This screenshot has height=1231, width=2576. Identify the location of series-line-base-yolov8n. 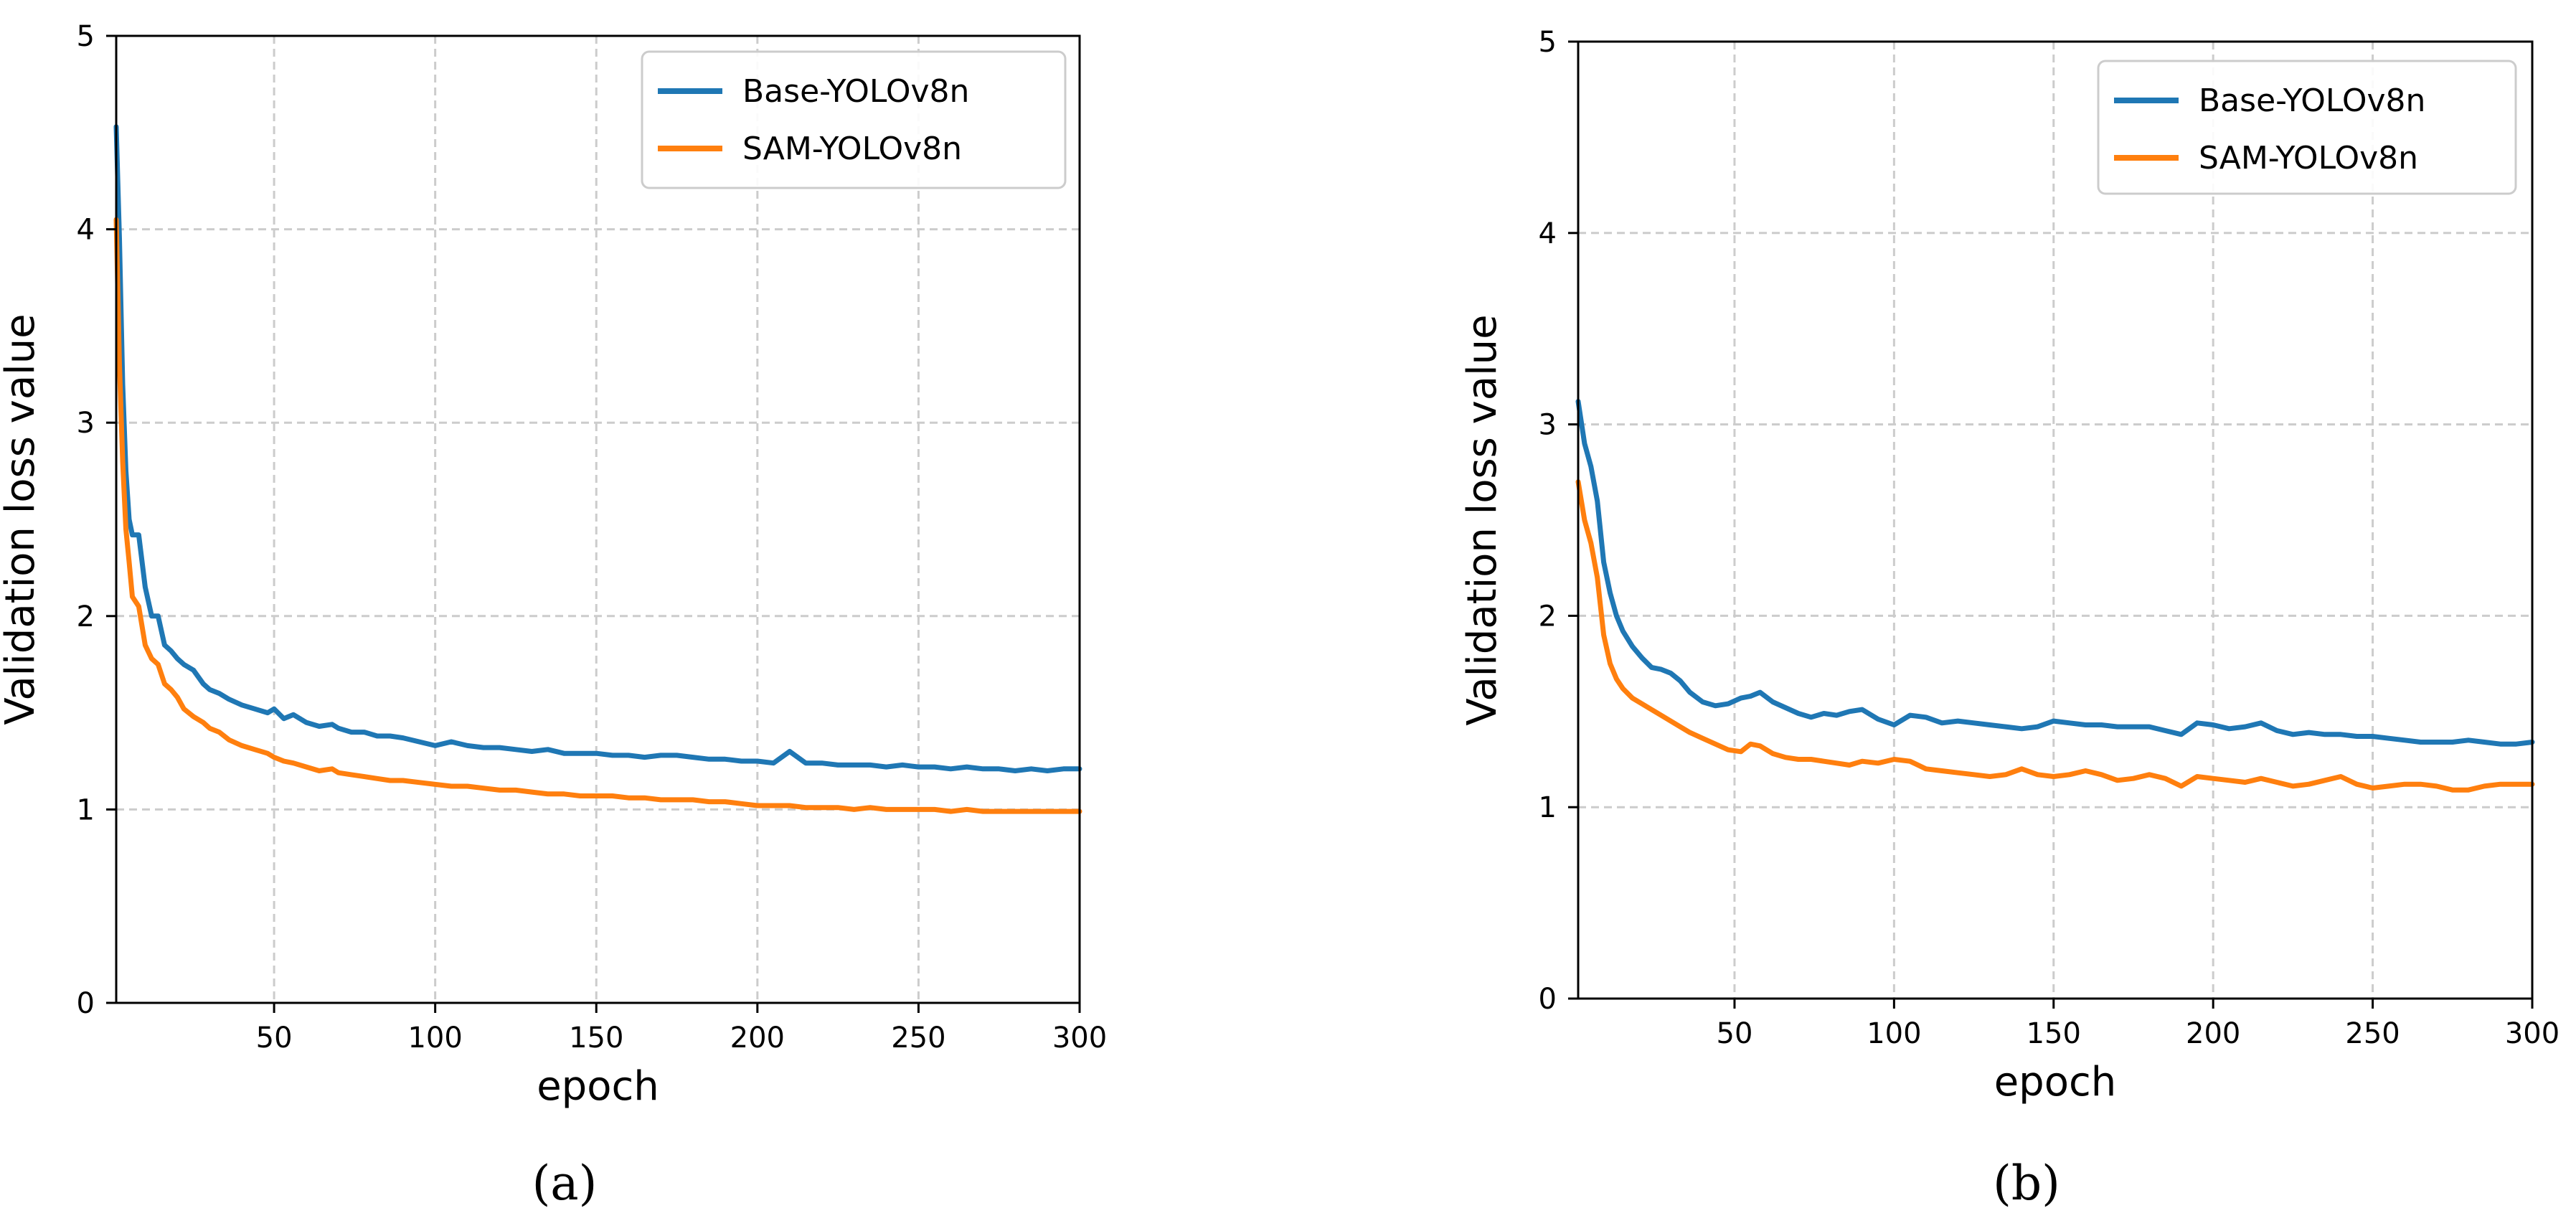
(2055, 573).